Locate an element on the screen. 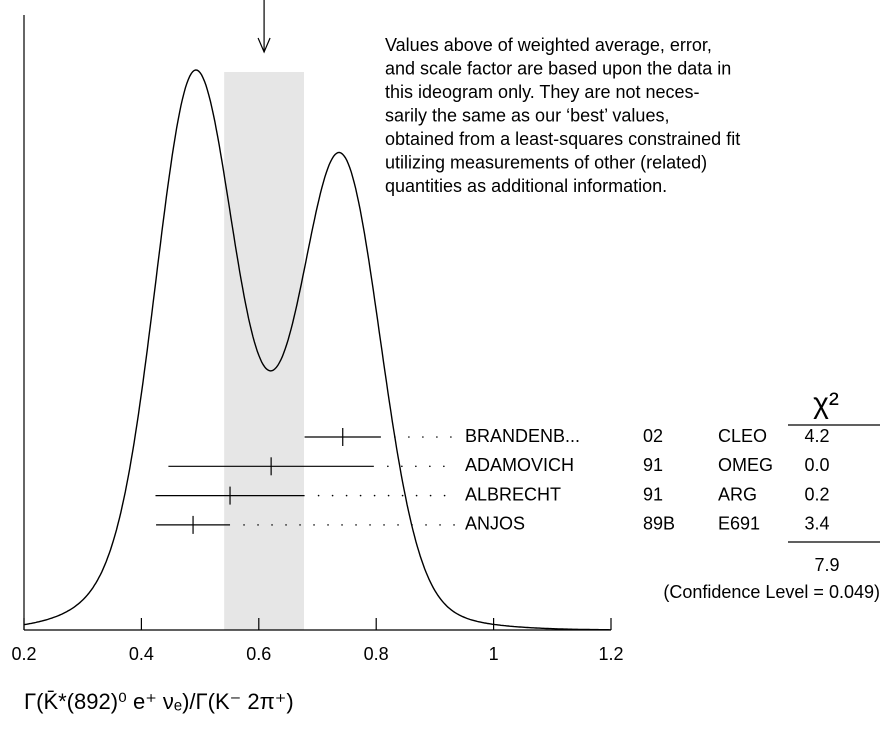 The height and width of the screenshot is (734, 882). note-line: quantities as additional information. is located at coordinates (526, 186).